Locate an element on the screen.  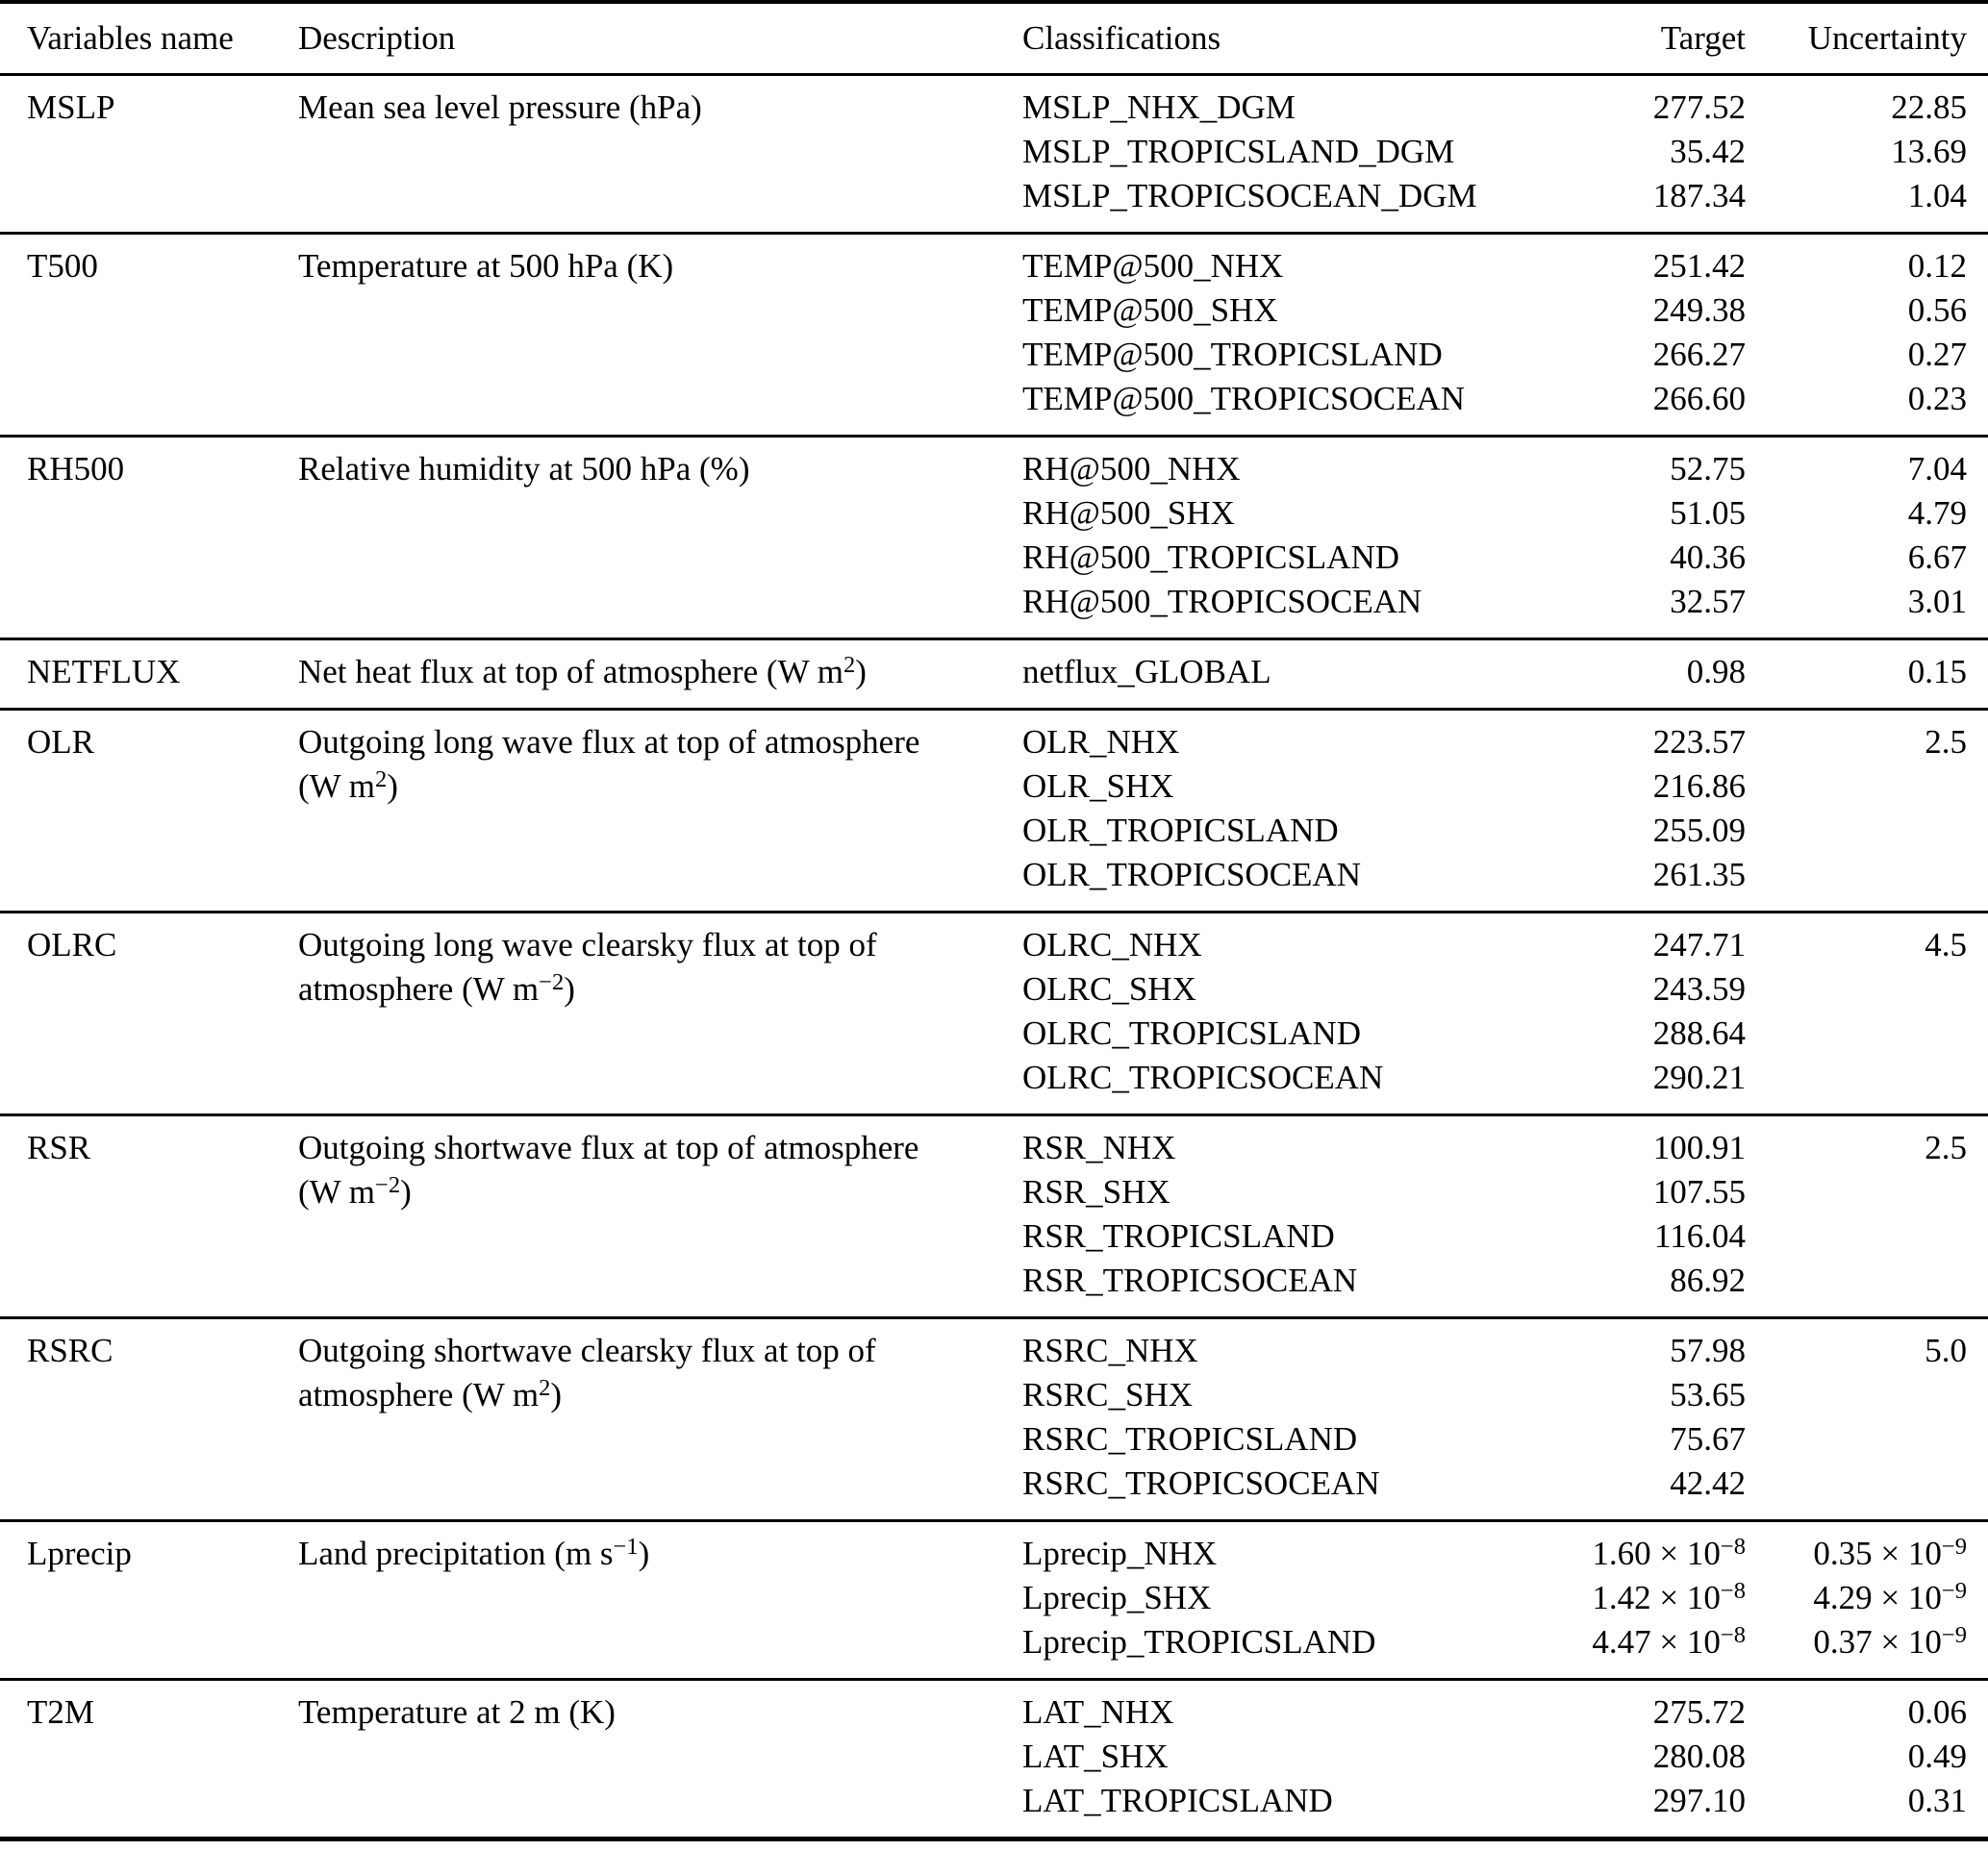
variable-name-cell: MSLP is located at coordinates (71, 107).